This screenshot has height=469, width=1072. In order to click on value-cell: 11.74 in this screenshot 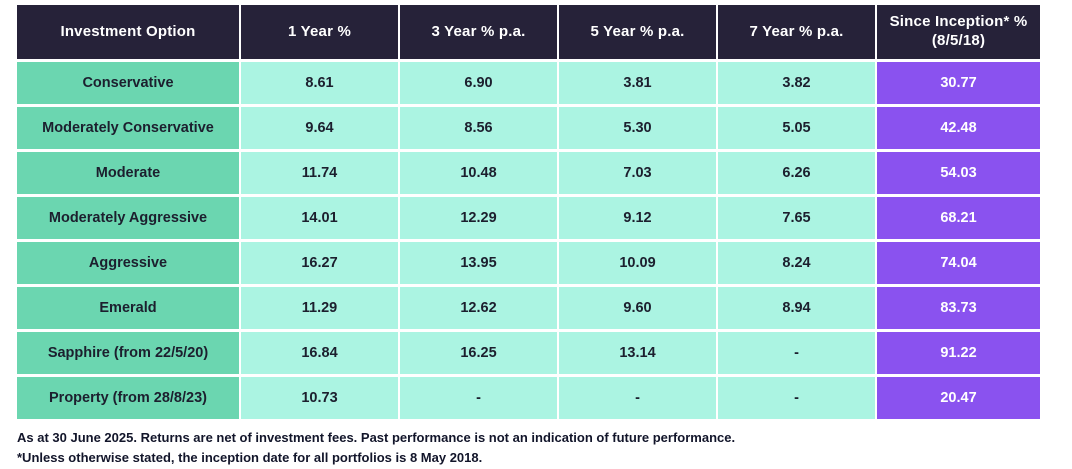, I will do `click(319, 173)`.